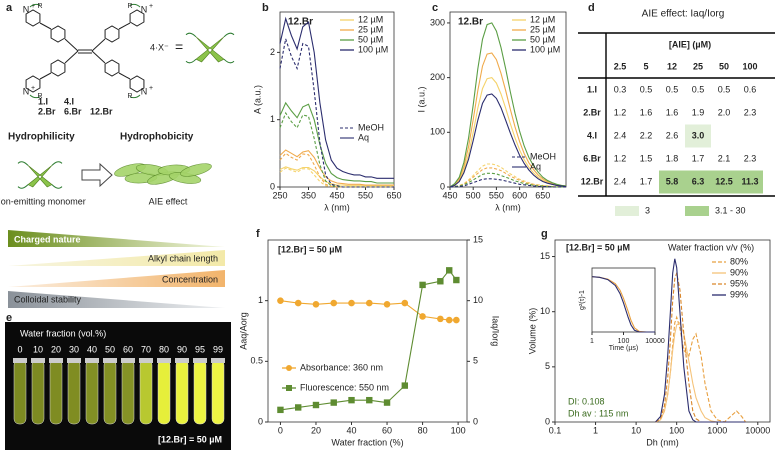 This screenshot has width=781, height=458. Describe the element at coordinates (620, 89) in the screenshot. I see `cell: 0.3` at that location.